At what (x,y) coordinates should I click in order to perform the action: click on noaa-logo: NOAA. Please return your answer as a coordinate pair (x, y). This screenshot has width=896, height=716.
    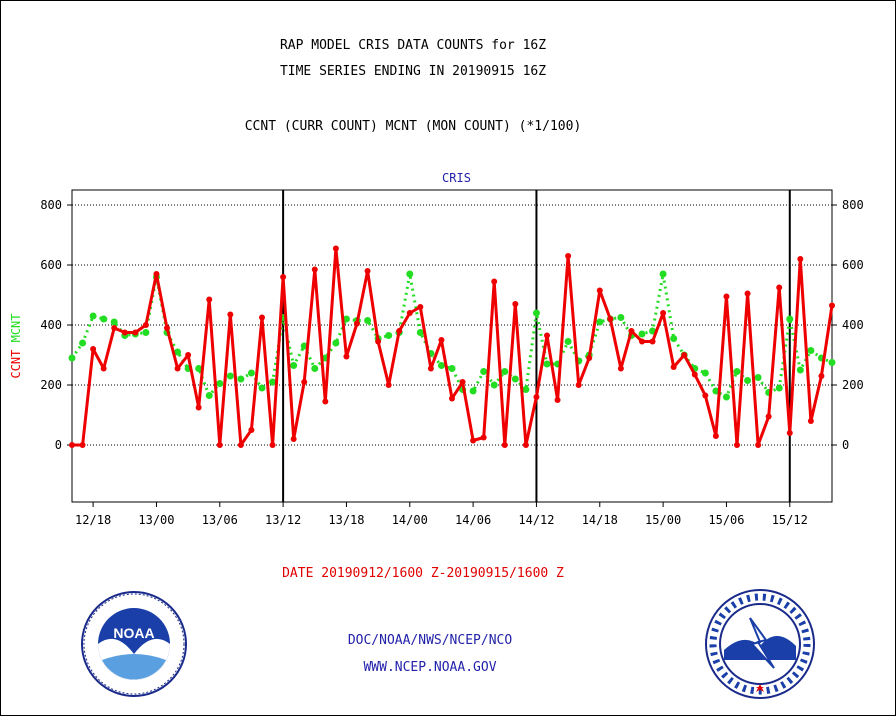
    Looking at the image, I should click on (134, 644).